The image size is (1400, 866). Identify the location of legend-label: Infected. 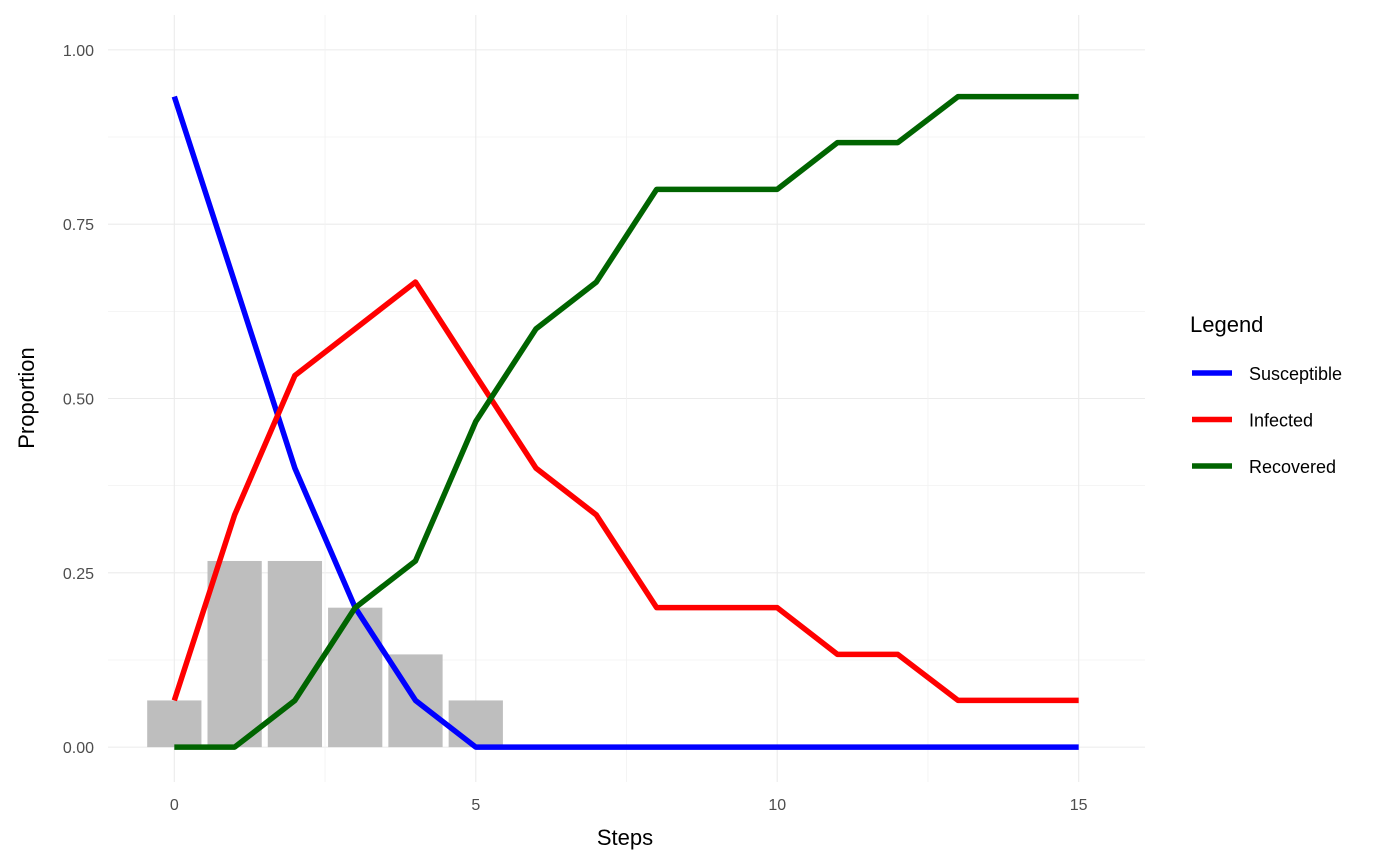
(1281, 421).